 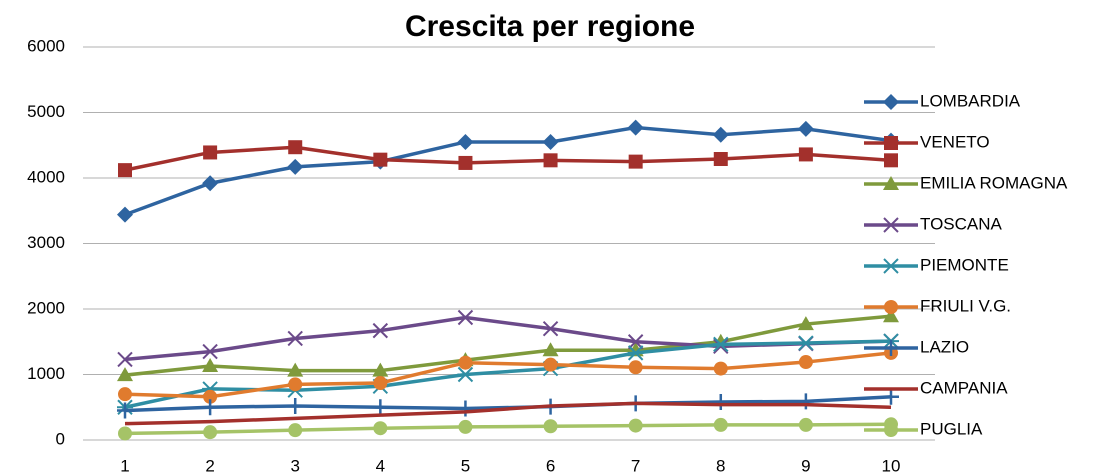 What do you see at coordinates (294, 465) in the screenshot?
I see `x-tick-label: 3` at bounding box center [294, 465].